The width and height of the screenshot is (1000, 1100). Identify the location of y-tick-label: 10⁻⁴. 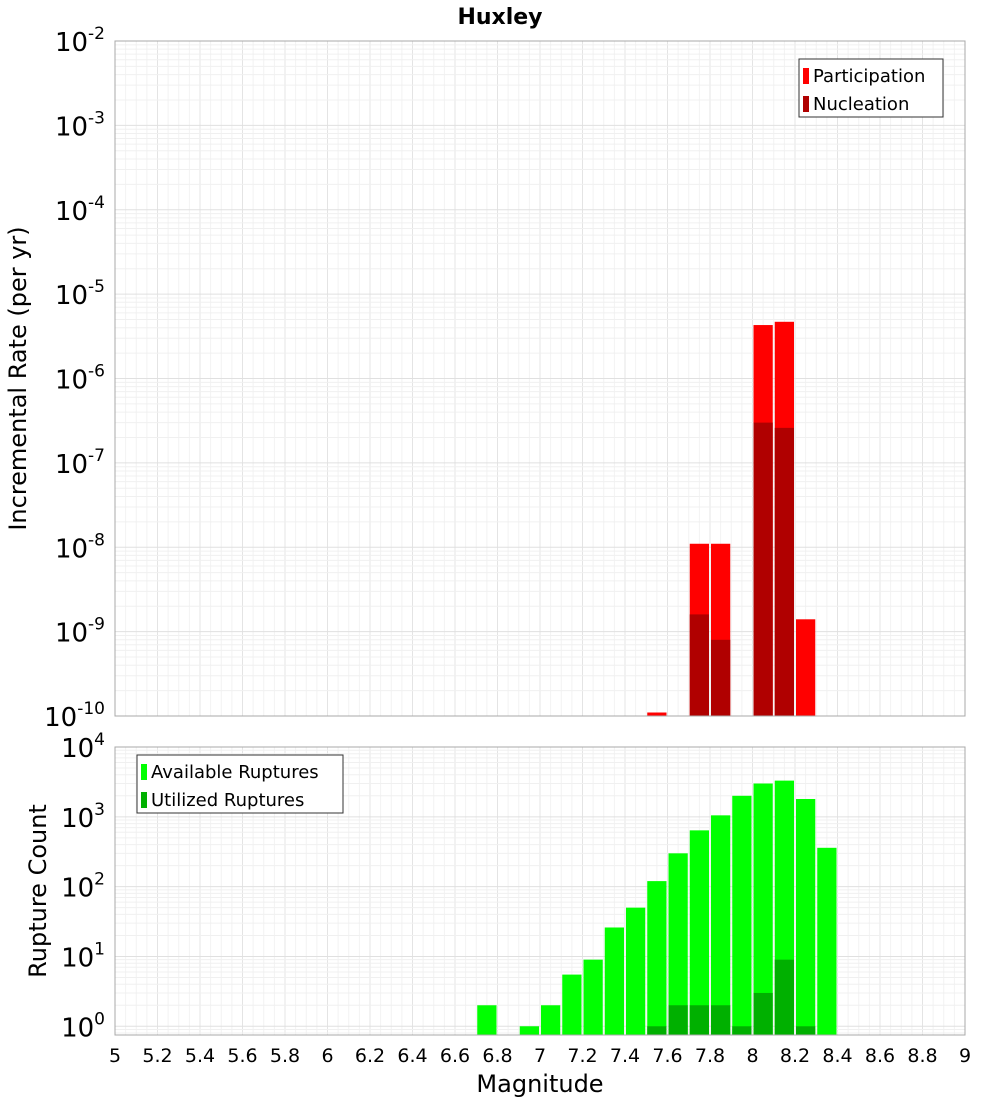
(80, 210).